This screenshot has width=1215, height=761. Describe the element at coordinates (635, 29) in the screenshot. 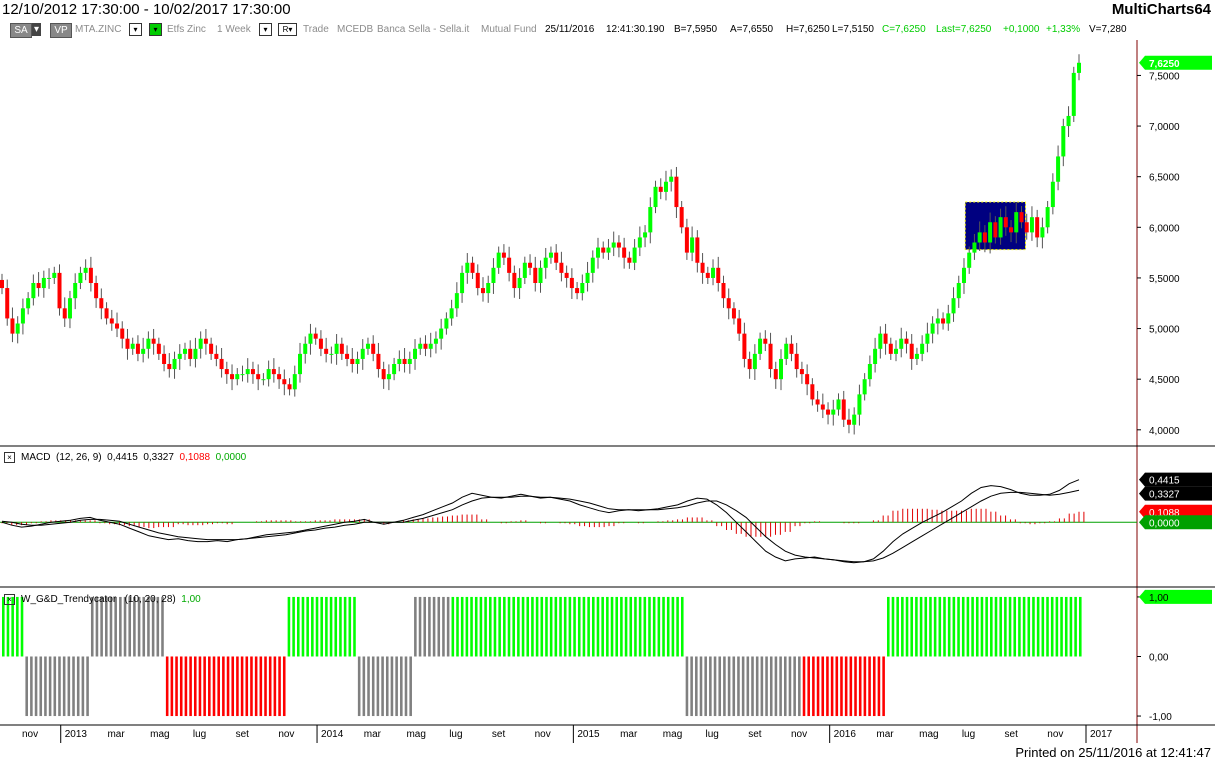

I see `quote-time: 12:41:30.190` at that location.